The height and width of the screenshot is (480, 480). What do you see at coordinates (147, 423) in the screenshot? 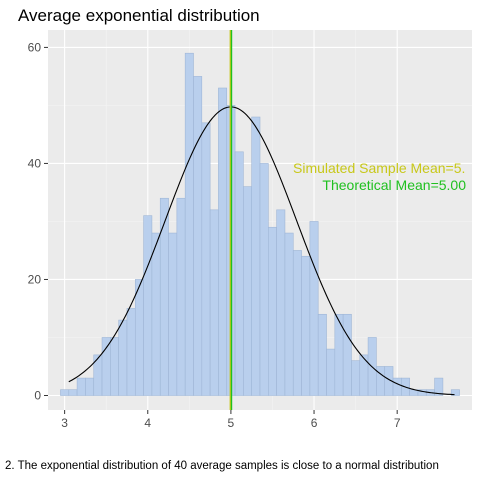
I see `x-tick-label: 4` at bounding box center [147, 423].